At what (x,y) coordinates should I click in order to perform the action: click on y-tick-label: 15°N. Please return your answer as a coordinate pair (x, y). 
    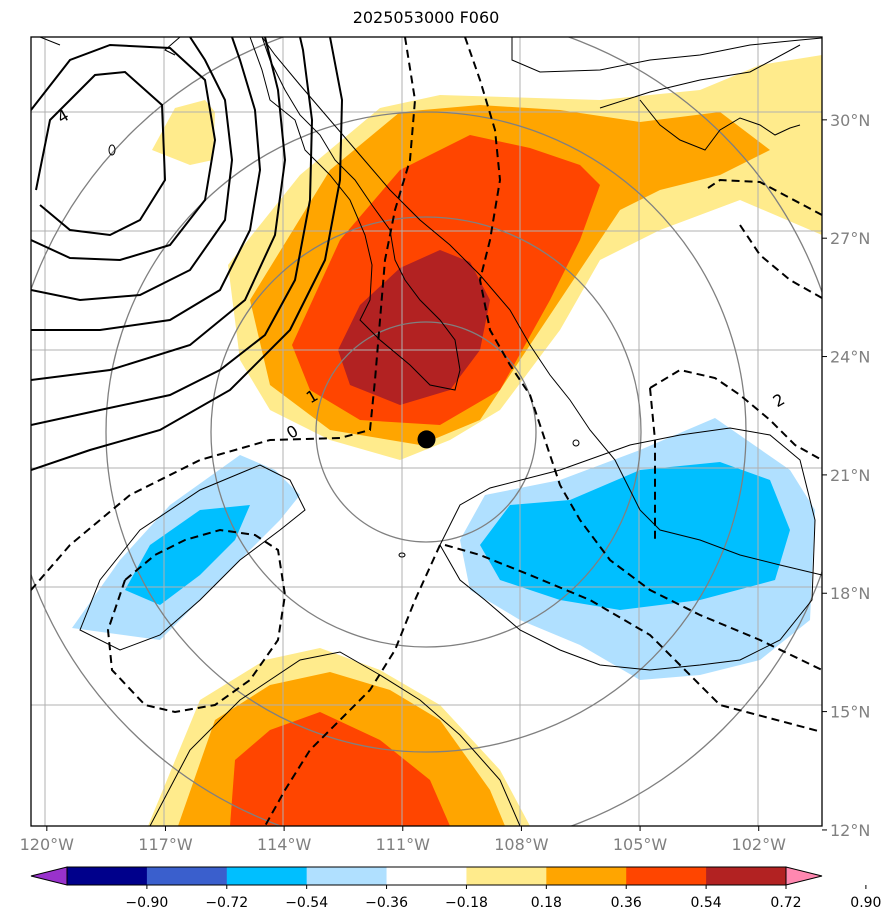
    Looking at the image, I should click on (850, 712).